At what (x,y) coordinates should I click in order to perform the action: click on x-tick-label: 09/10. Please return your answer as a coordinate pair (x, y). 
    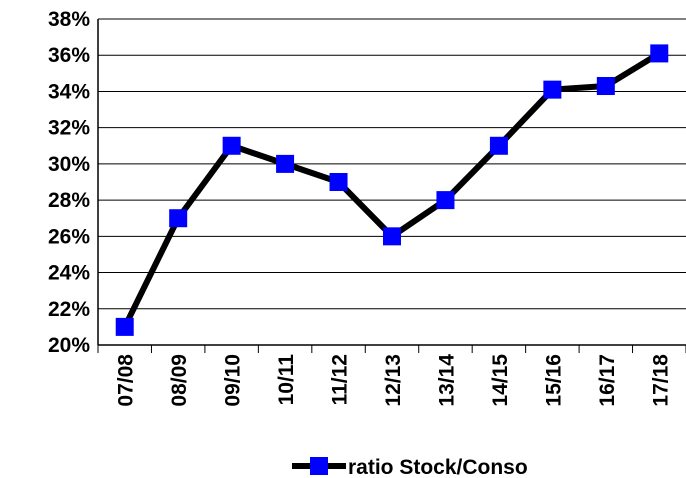
    Looking at the image, I should click on (233, 380).